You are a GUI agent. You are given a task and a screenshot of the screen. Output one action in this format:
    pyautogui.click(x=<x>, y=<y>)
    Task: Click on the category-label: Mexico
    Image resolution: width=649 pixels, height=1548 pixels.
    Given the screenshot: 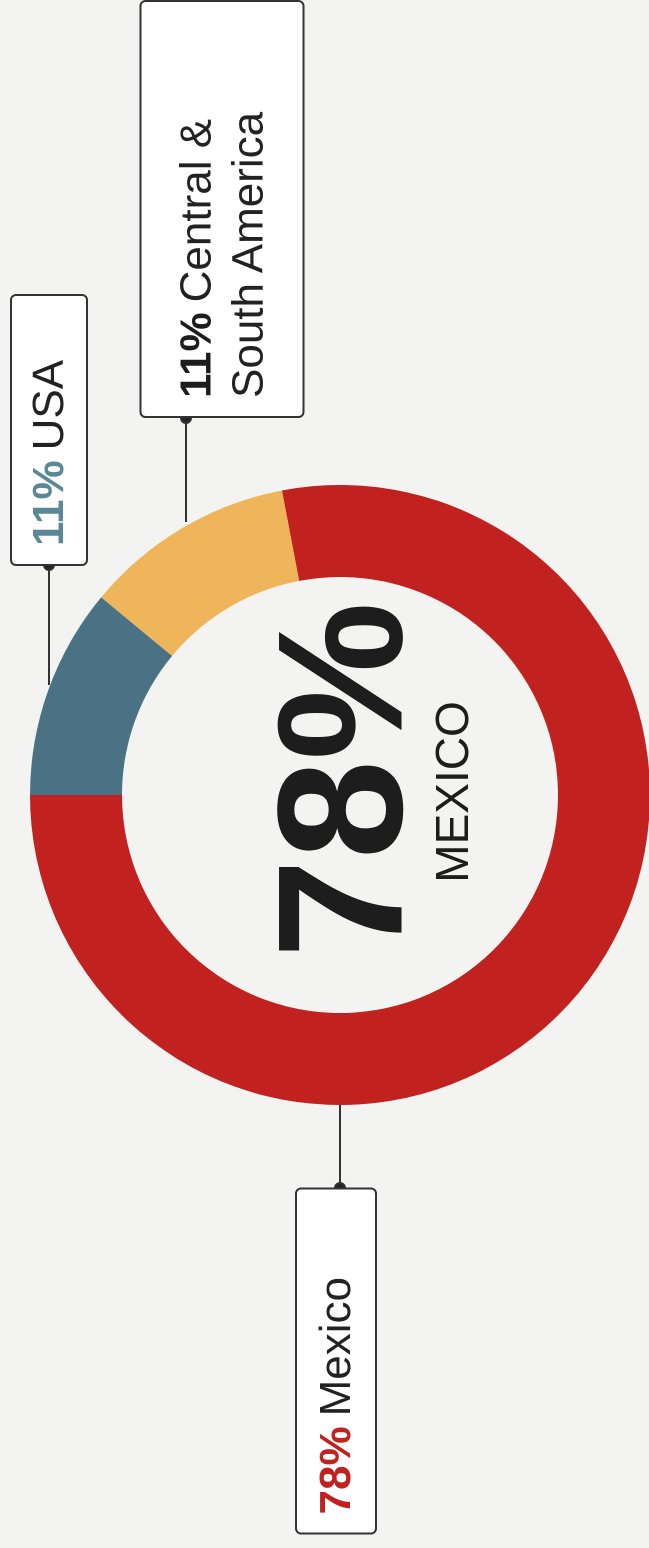 What is the action you would take?
    pyautogui.click(x=335, y=1347)
    